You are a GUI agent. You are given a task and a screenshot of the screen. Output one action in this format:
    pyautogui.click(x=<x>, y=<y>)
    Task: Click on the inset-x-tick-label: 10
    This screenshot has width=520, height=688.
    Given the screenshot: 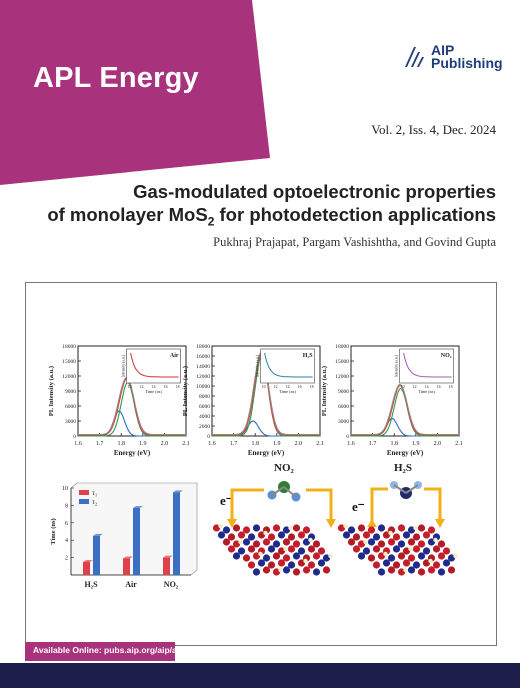 What is the action you would take?
    pyautogui.click(x=264, y=387)
    